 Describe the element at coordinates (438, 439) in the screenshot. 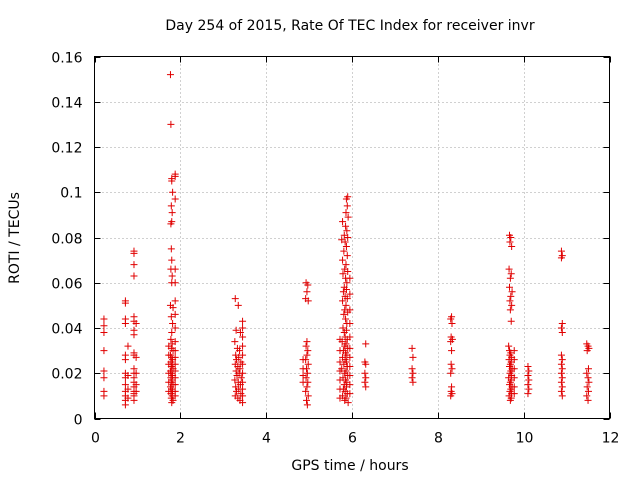

I see `x-tick-label: 8` at that location.